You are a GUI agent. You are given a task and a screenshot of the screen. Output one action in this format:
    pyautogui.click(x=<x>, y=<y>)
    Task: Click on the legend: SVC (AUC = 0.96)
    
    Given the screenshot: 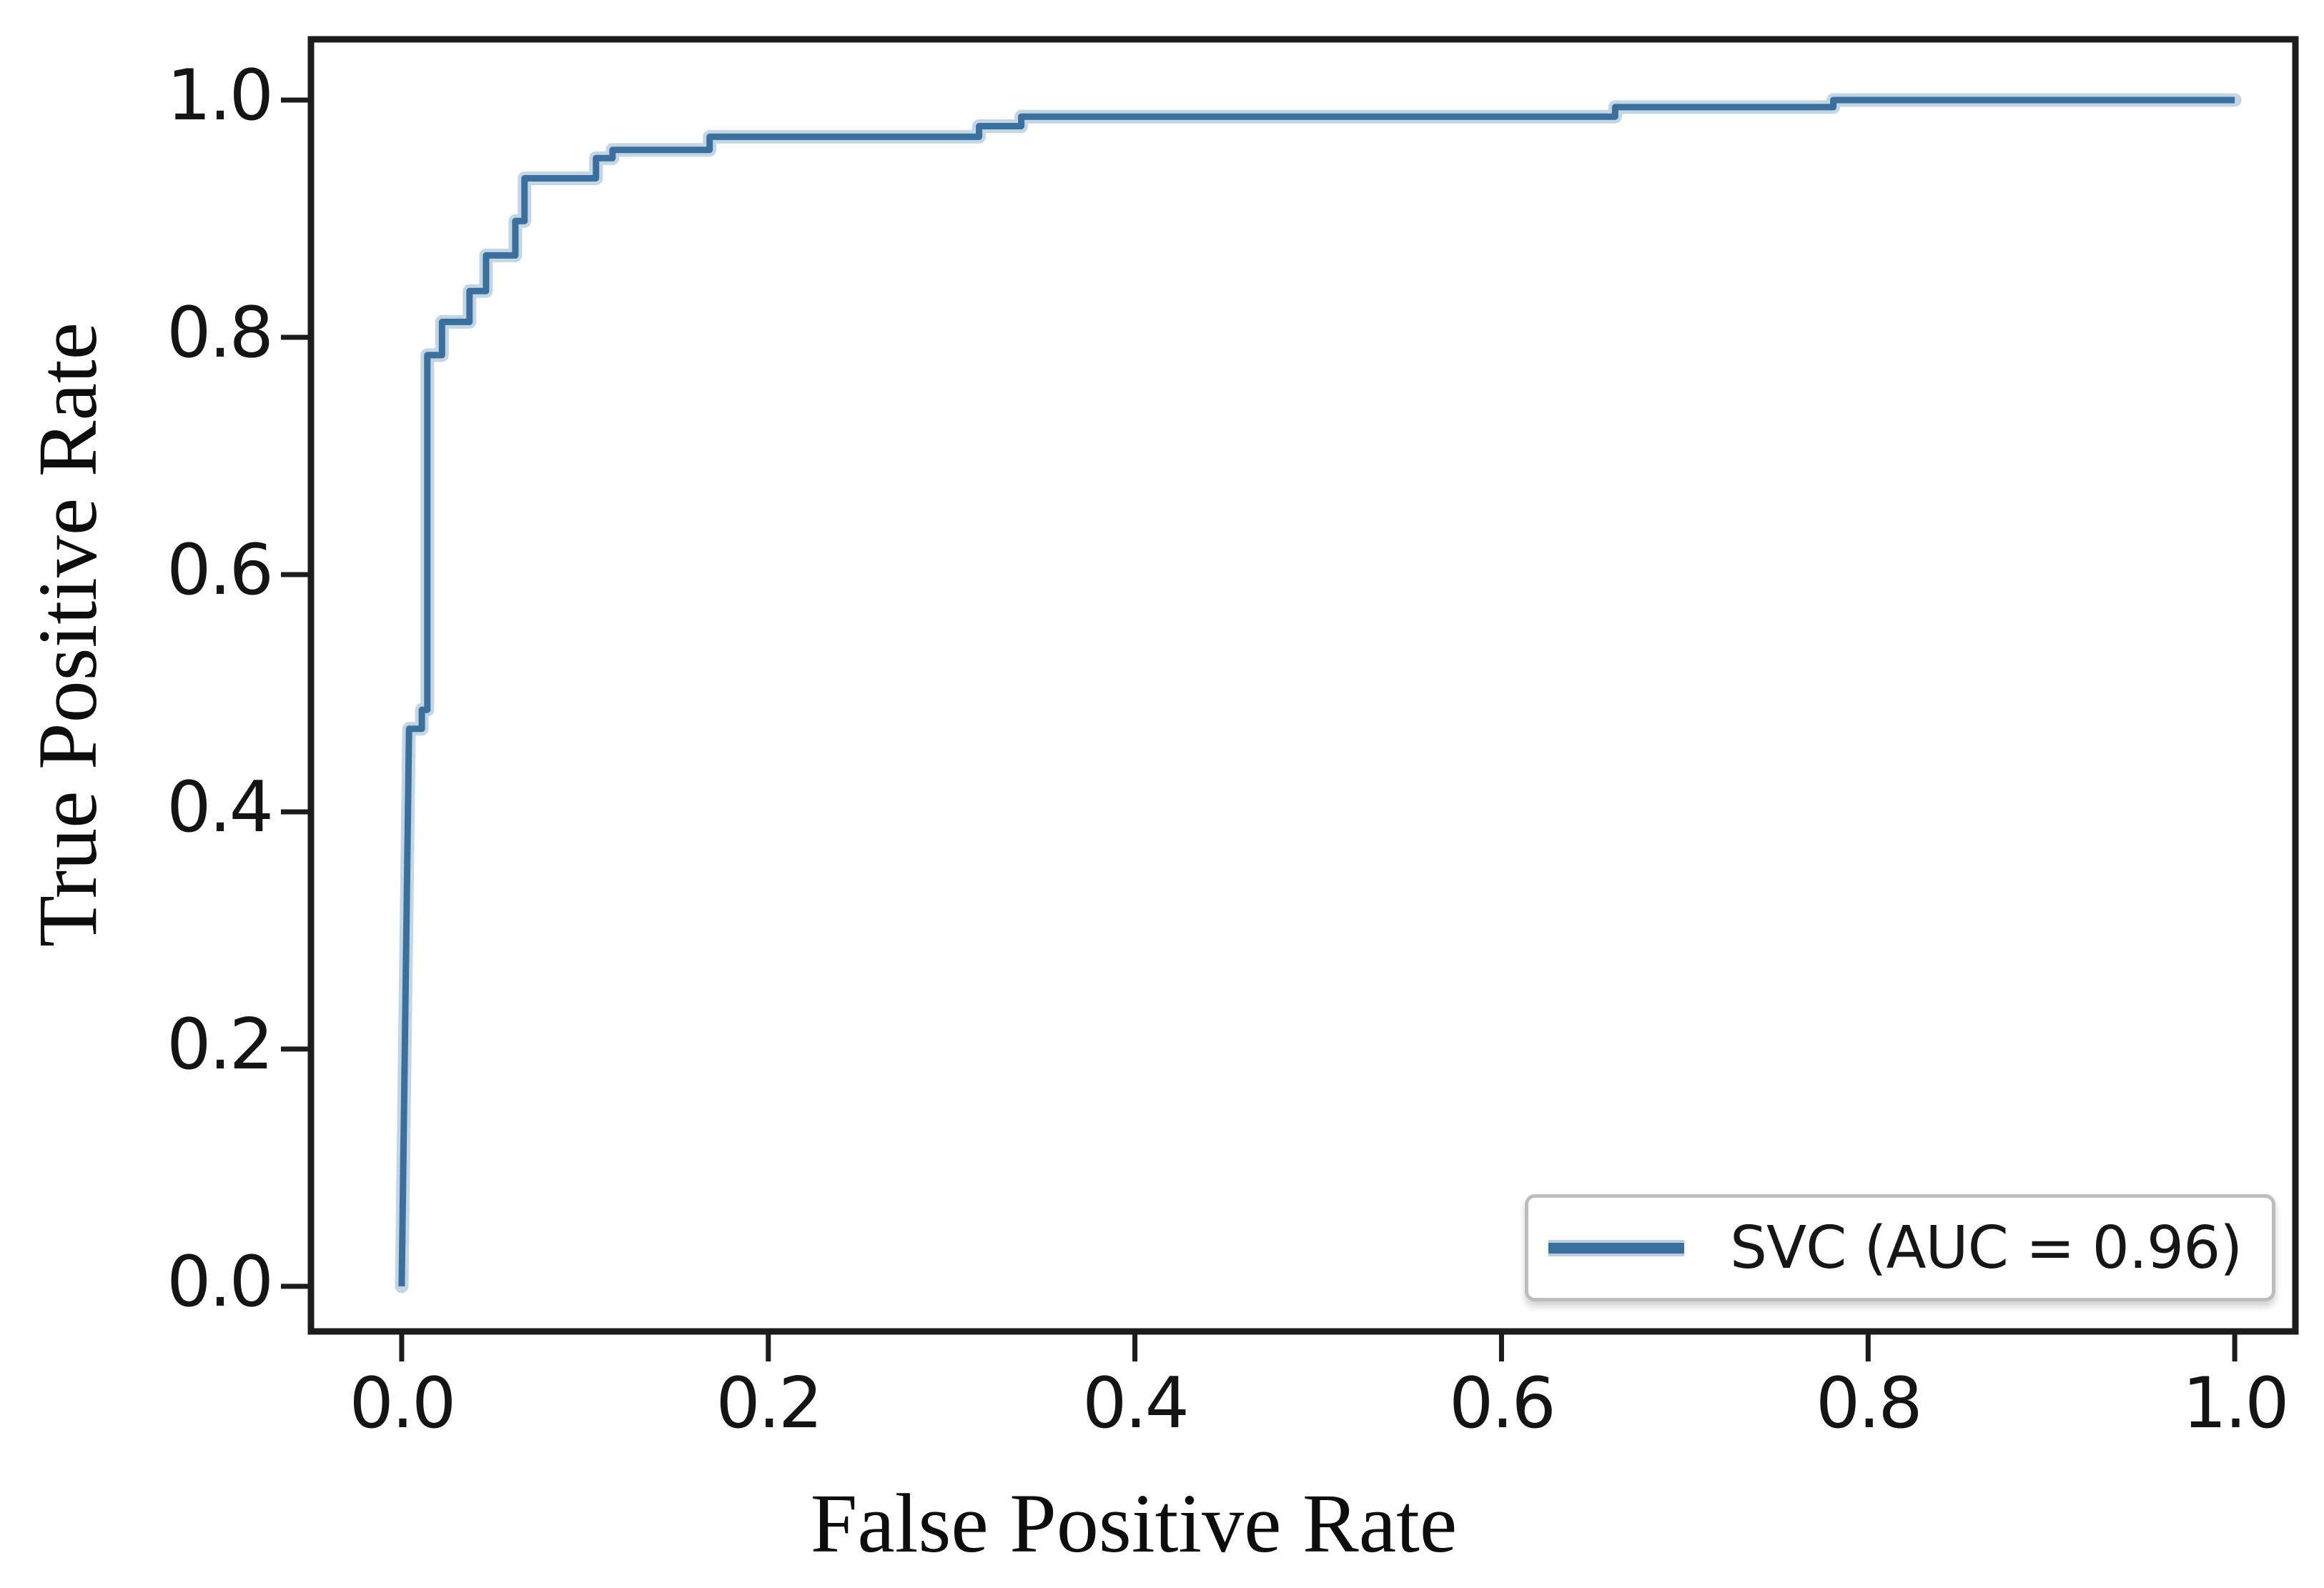 What is the action you would take?
    pyautogui.click(x=1900, y=1247)
    